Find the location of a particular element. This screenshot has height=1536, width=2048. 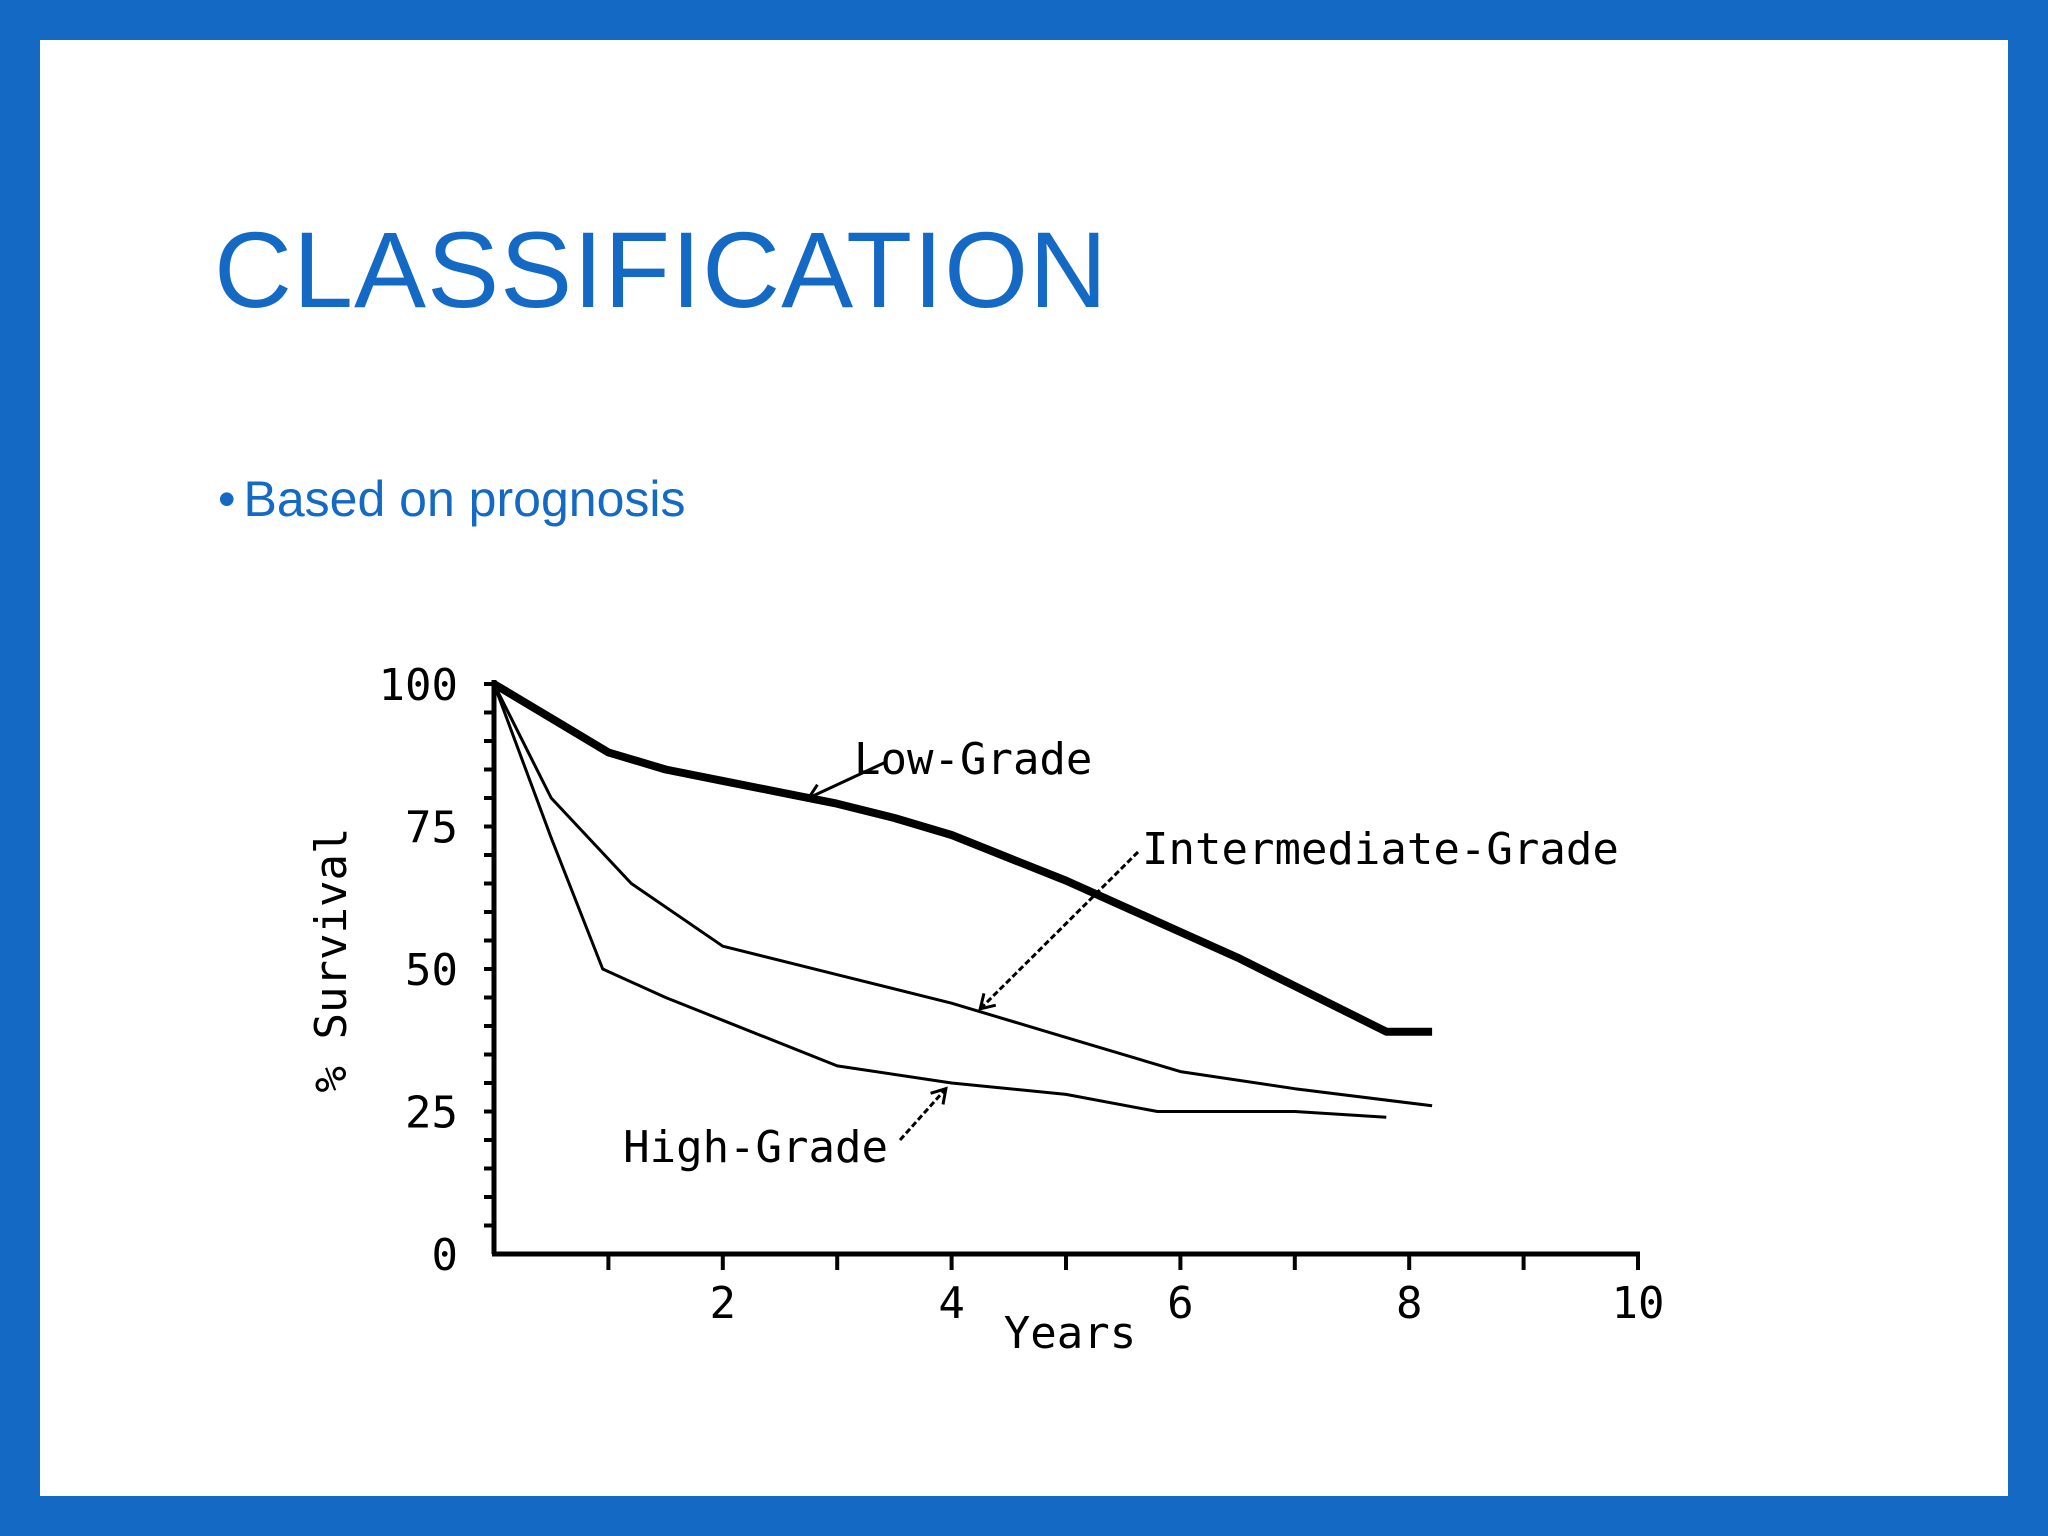

slide-title: CLASSIFICATION is located at coordinates (661, 269).